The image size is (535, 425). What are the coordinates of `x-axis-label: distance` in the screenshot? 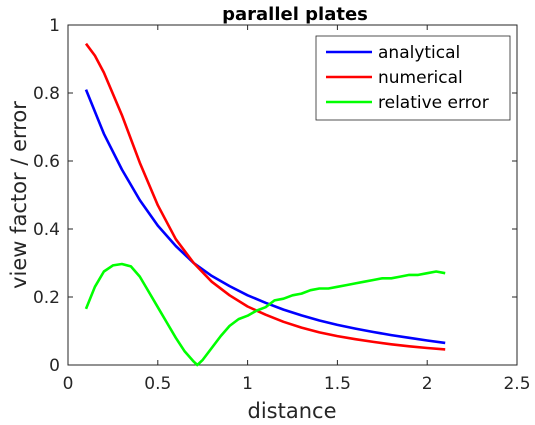 It's located at (292, 411).